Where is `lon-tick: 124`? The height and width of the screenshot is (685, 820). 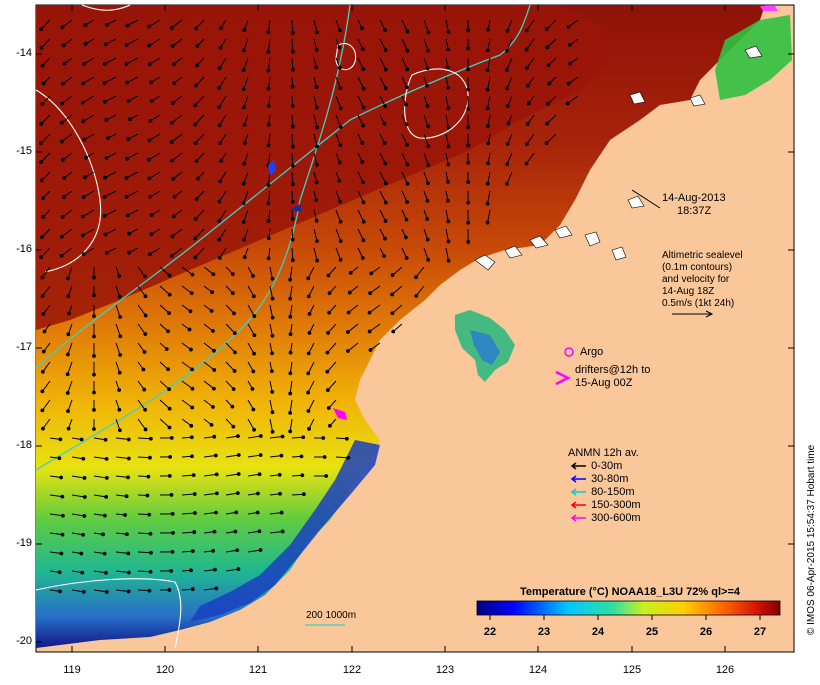 lon-tick: 124 is located at coordinates (538, 670).